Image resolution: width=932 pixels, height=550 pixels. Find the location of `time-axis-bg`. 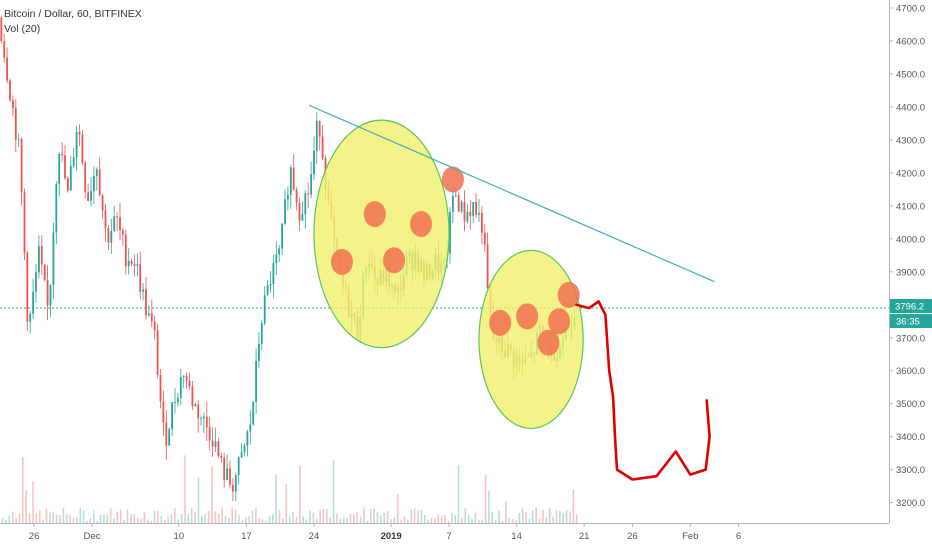

time-axis-bg is located at coordinates (444, 536).